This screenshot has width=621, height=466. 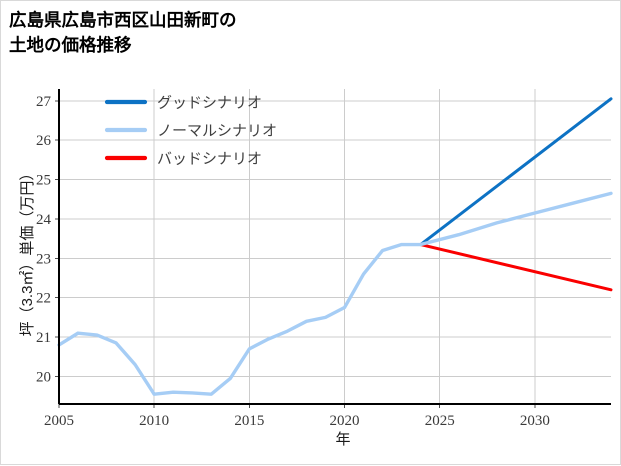 I want to click on series-line-バッドシナリオ, so click(x=516, y=267).